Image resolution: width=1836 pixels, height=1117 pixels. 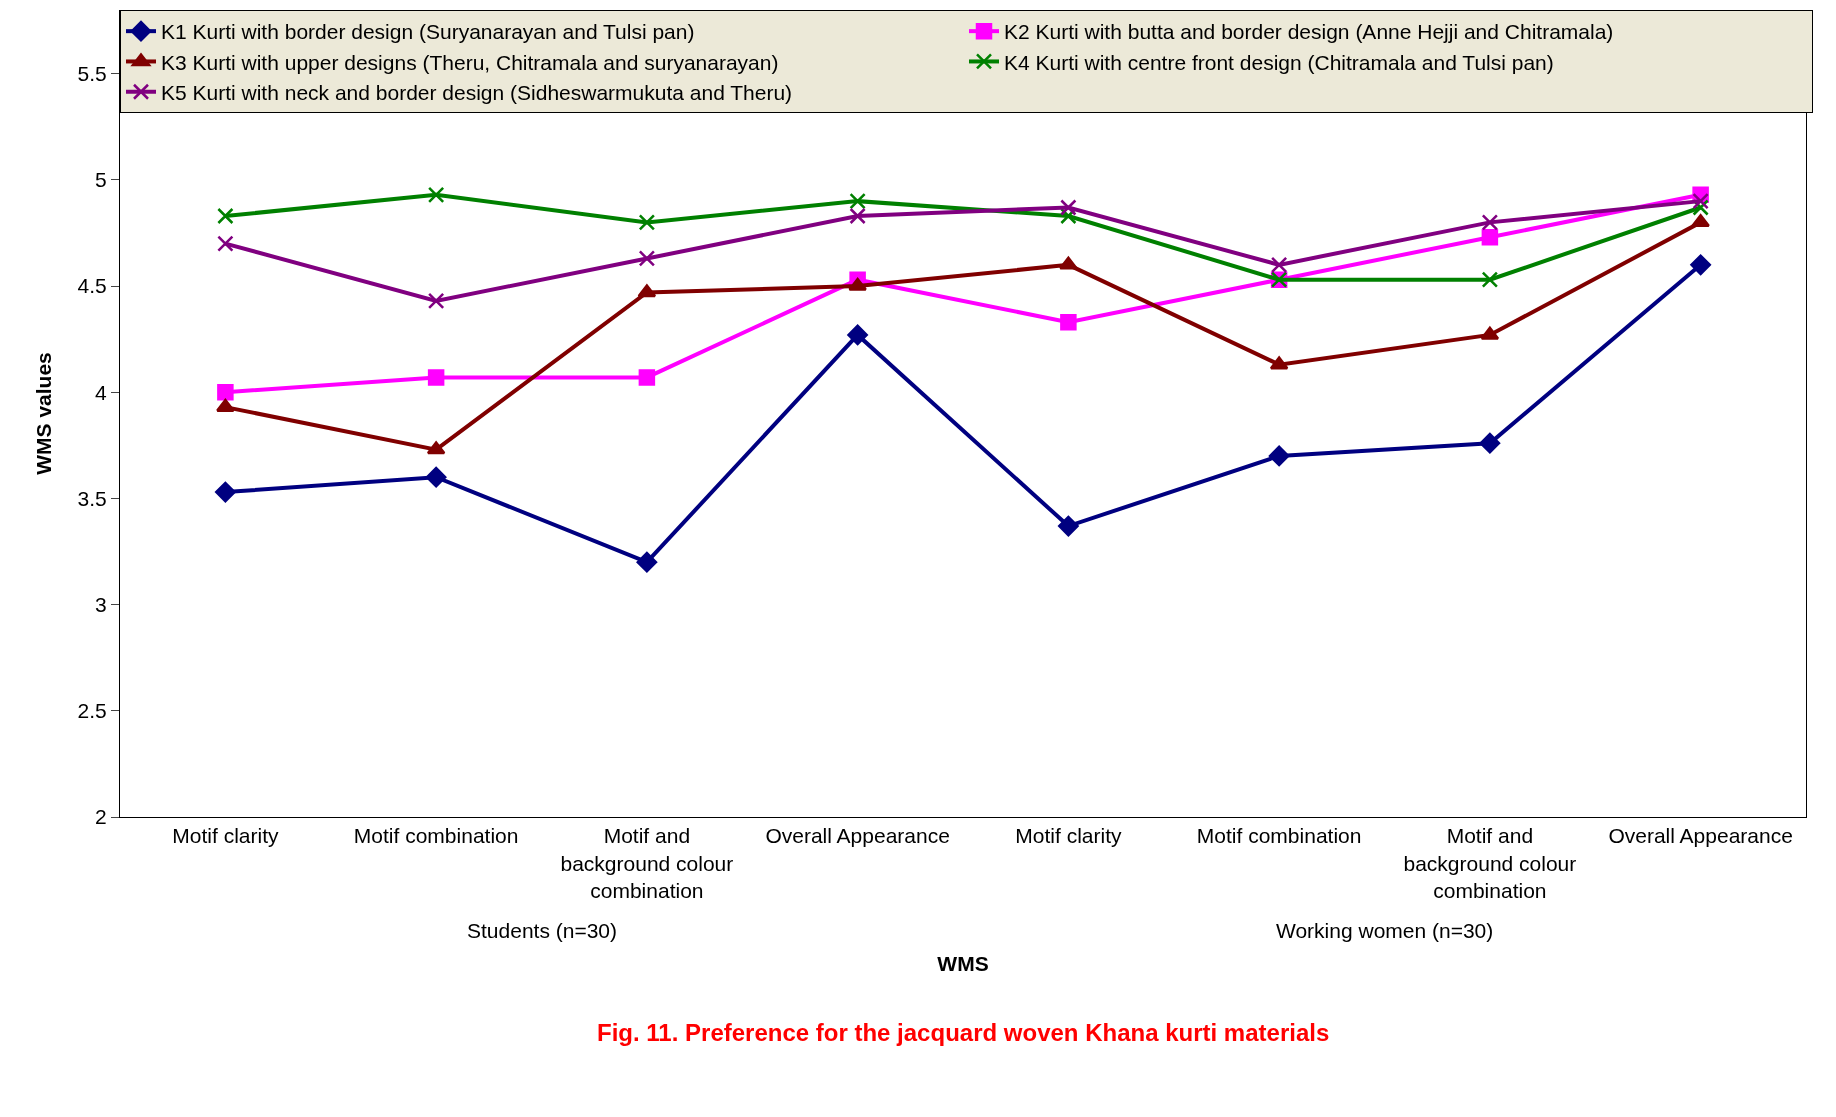 What do you see at coordinates (963, 1032) in the screenshot?
I see `text: Fig. 11. Preference for the jacquard woven Khana kurti materials` at bounding box center [963, 1032].